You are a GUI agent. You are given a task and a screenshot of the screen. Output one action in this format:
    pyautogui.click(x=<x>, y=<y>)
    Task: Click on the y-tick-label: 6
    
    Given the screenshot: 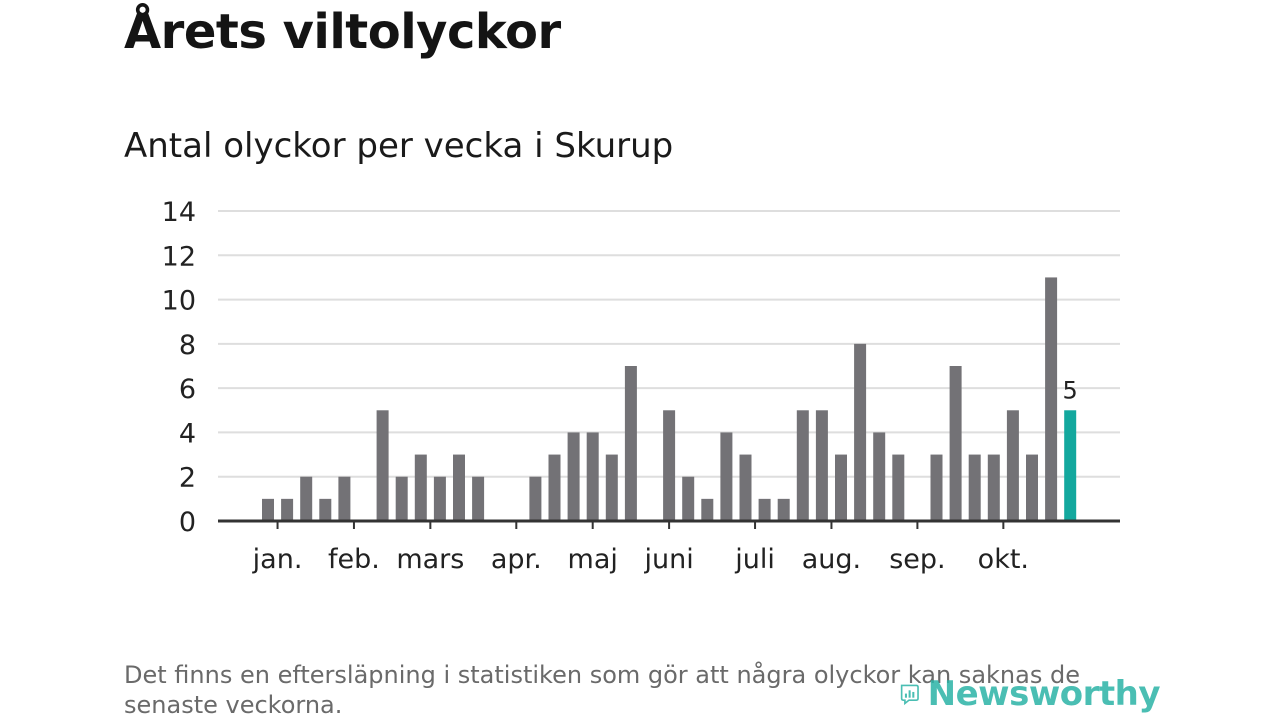 What is the action you would take?
    pyautogui.click(x=187, y=389)
    